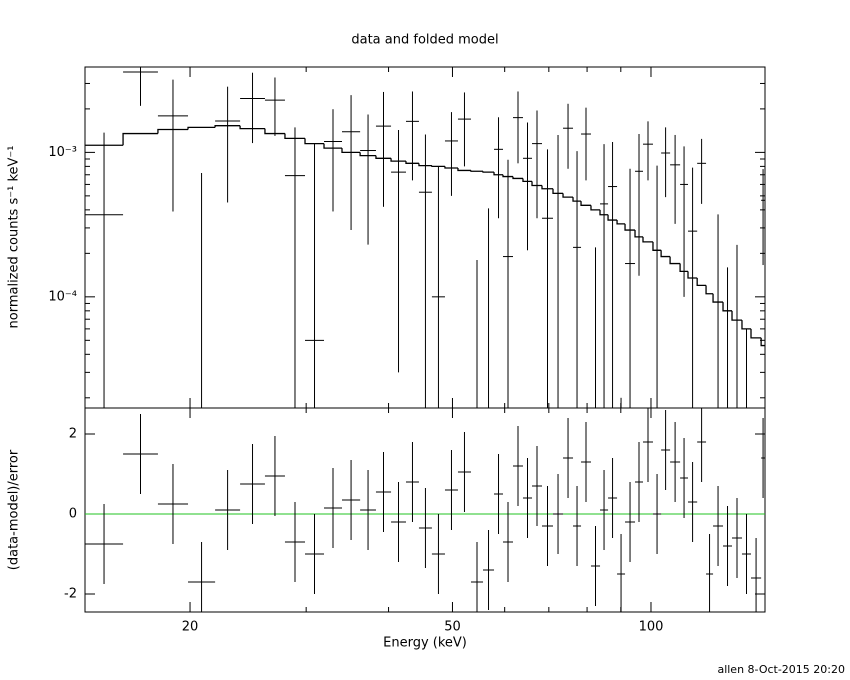 The width and height of the screenshot is (850, 680). What do you see at coordinates (14, 237) in the screenshot?
I see `top-y-axis-label: normalized counts s⁻¹ keV⁻¹` at bounding box center [14, 237].